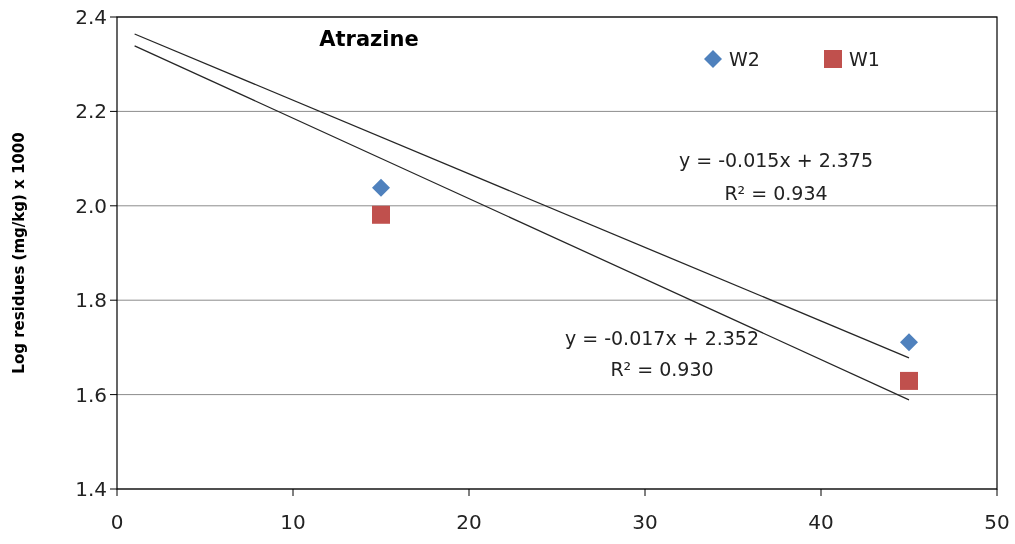  Describe the element at coordinates (662, 369) in the screenshot. I see `annotation: R² = 0.930` at that location.